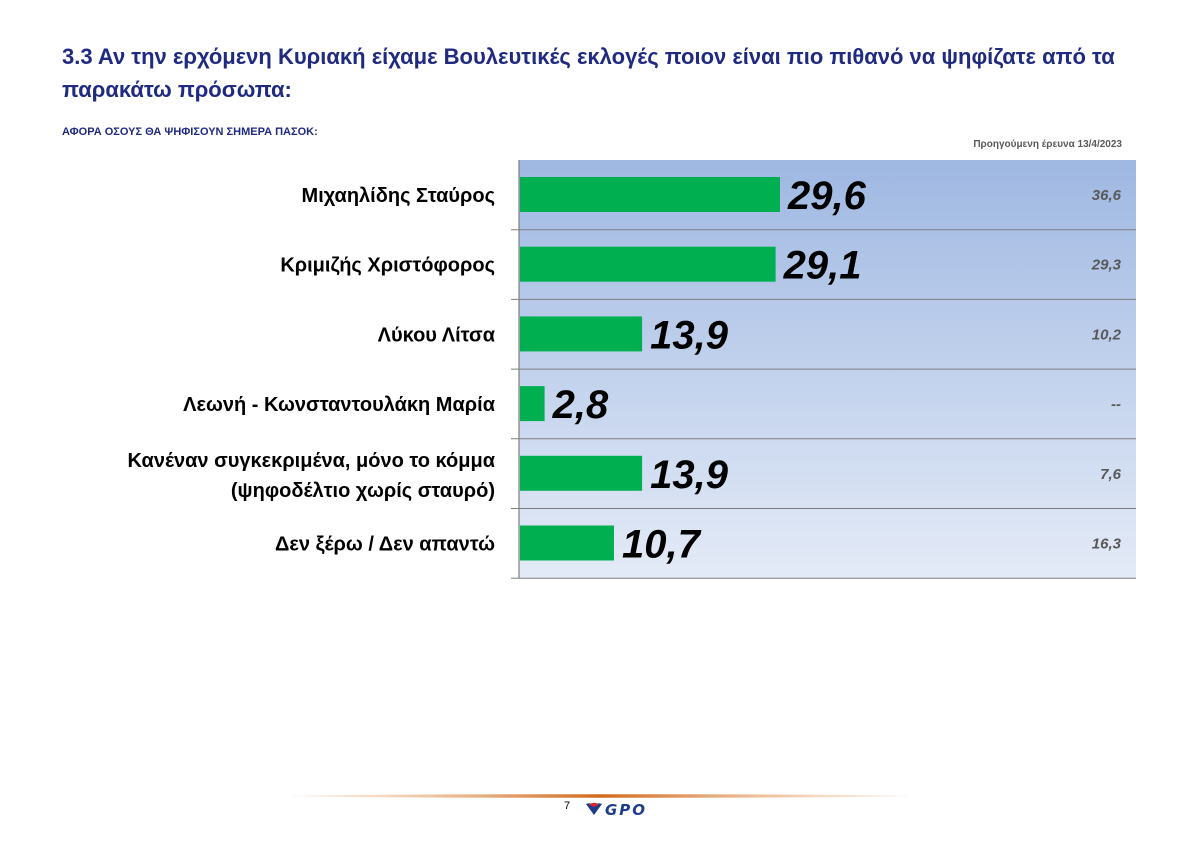 The width and height of the screenshot is (1200, 848). I want to click on category-label-line: Κανέναν συγκεκριμένα, μόνο το κόμμα, so click(312, 461).